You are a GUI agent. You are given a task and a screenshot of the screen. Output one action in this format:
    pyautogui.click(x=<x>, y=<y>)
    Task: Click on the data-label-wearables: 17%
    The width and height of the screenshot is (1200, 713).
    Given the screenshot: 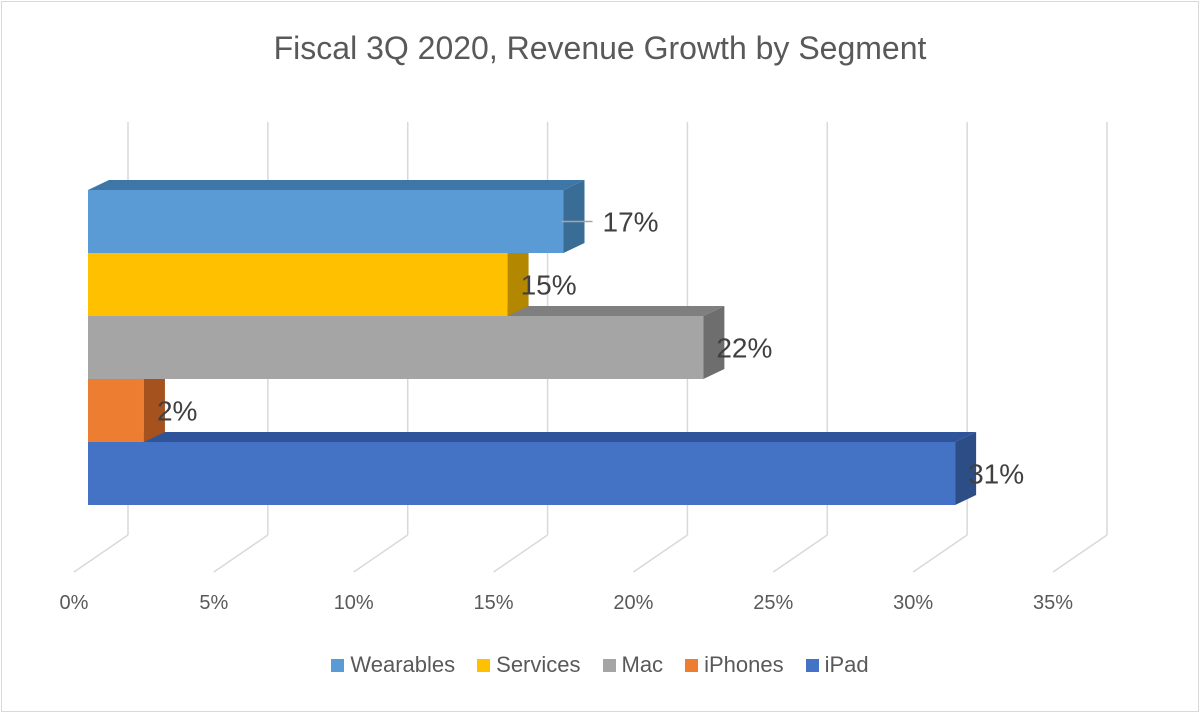 What is the action you would take?
    pyautogui.click(x=631, y=222)
    